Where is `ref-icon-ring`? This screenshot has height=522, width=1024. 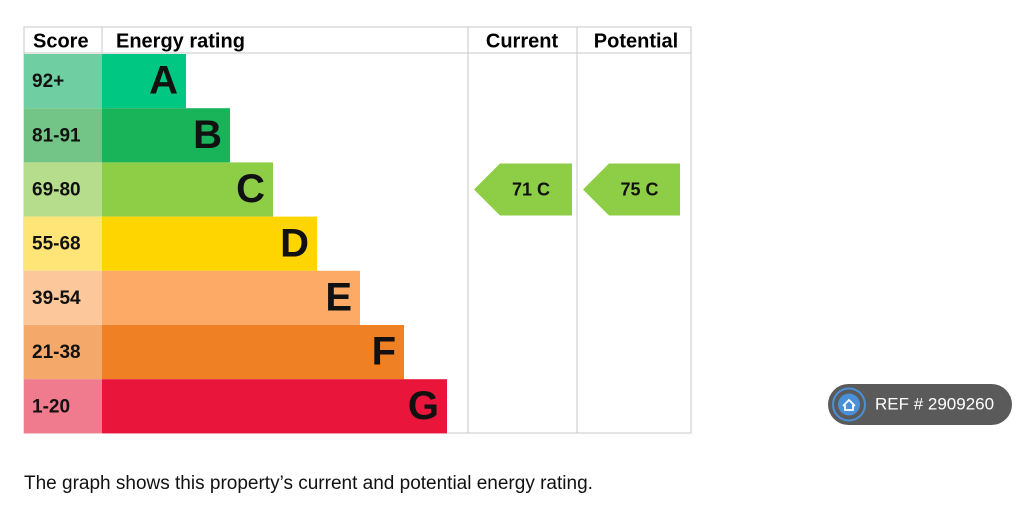 ref-icon-ring is located at coordinates (849, 404).